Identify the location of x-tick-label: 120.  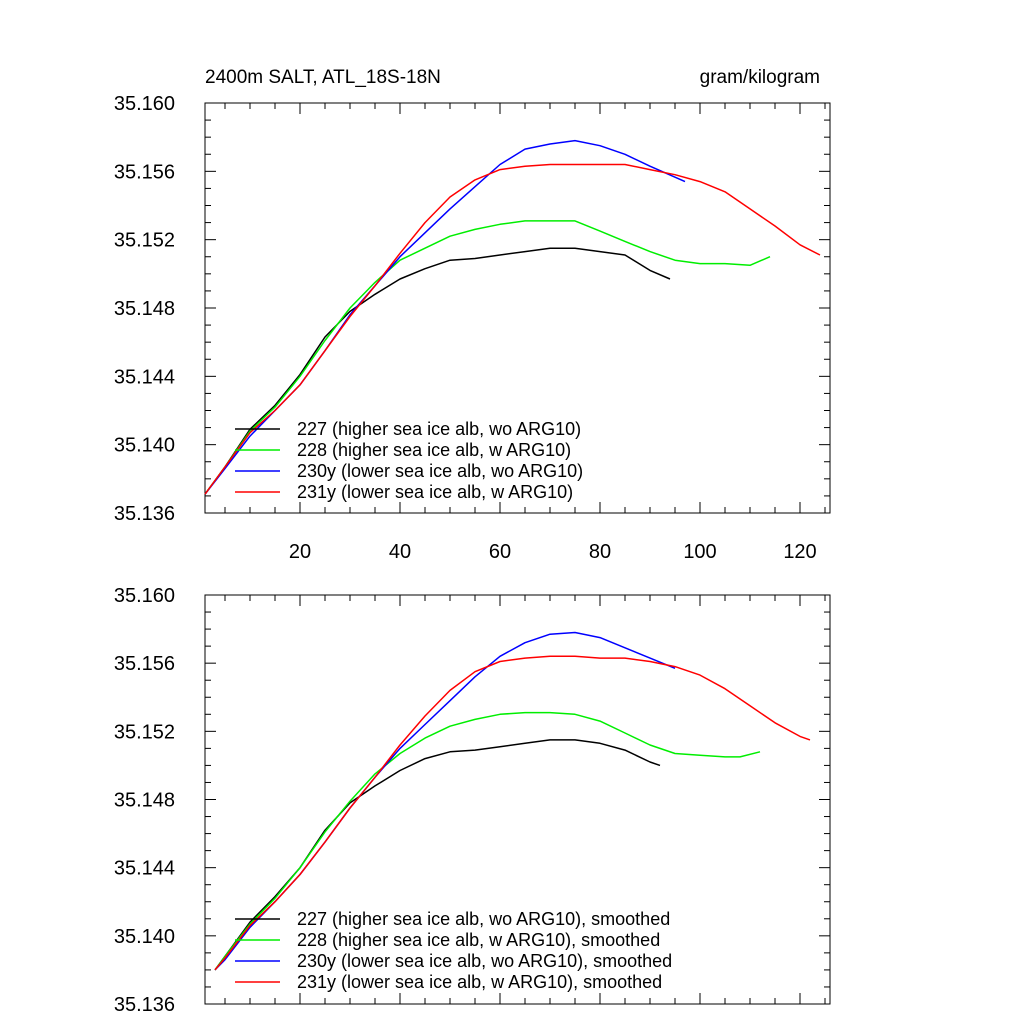
(799, 552).